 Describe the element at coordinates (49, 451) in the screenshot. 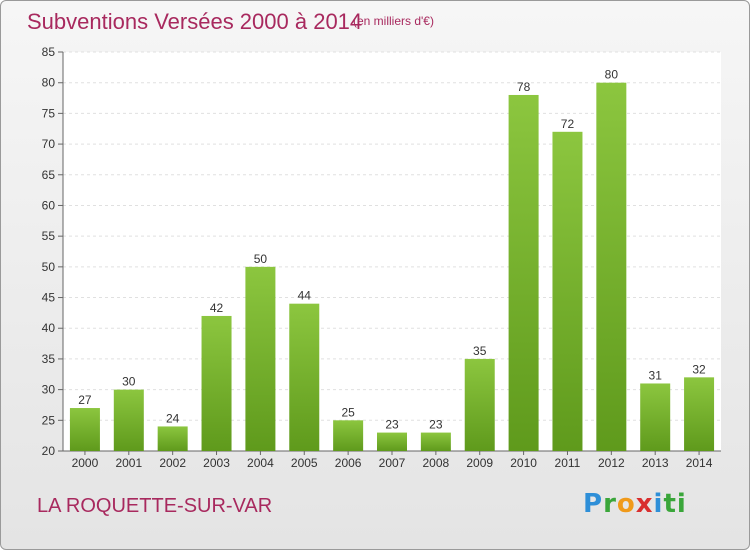

I see `y-tick-label: 20` at that location.